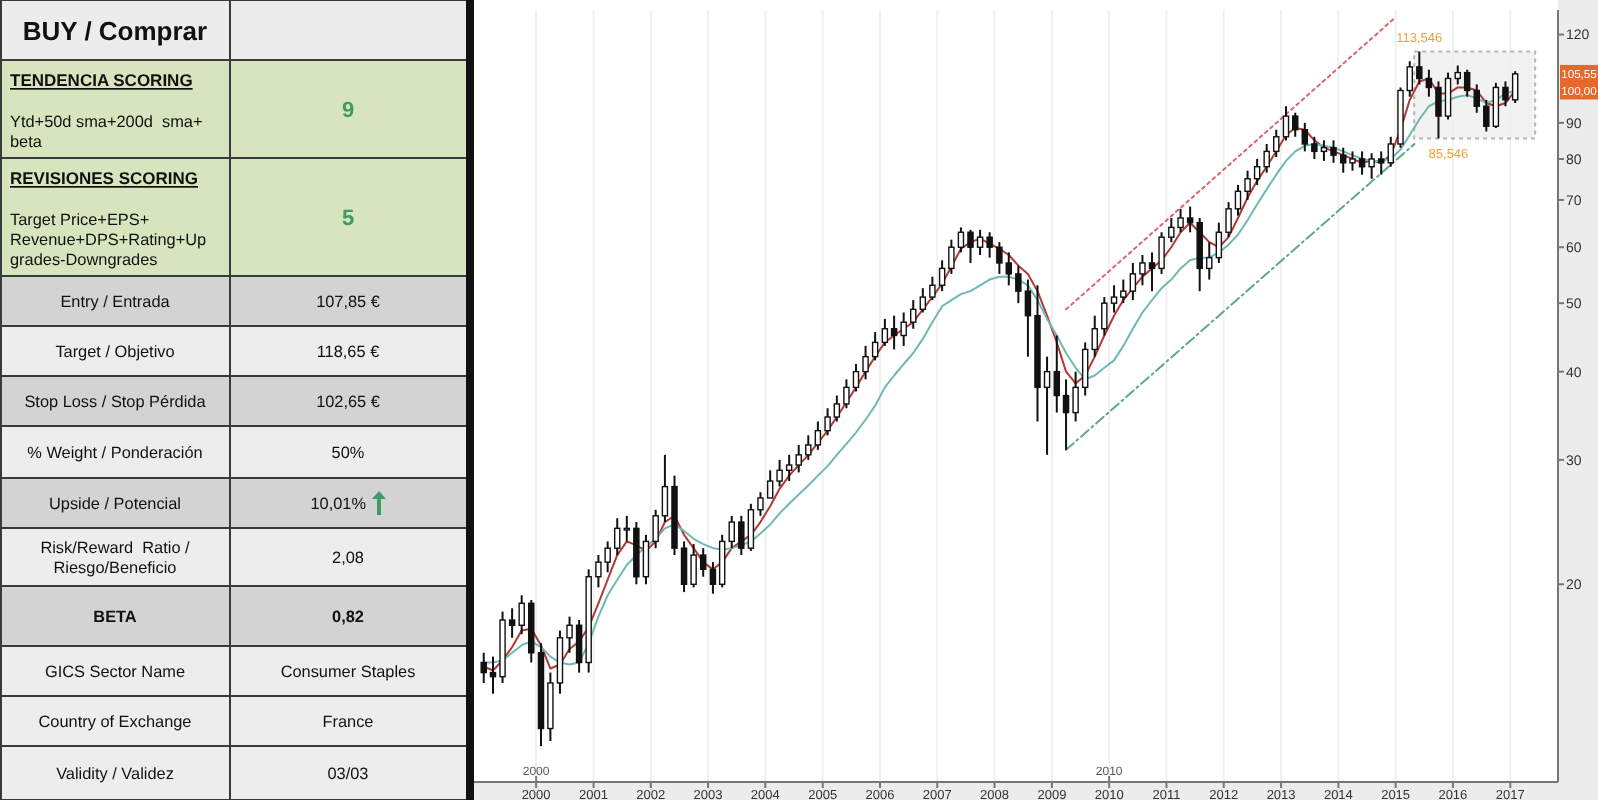 The height and width of the screenshot is (800, 1598). Describe the element at coordinates (115, 352) in the screenshot. I see `category-label: Target / Objetivo` at that location.